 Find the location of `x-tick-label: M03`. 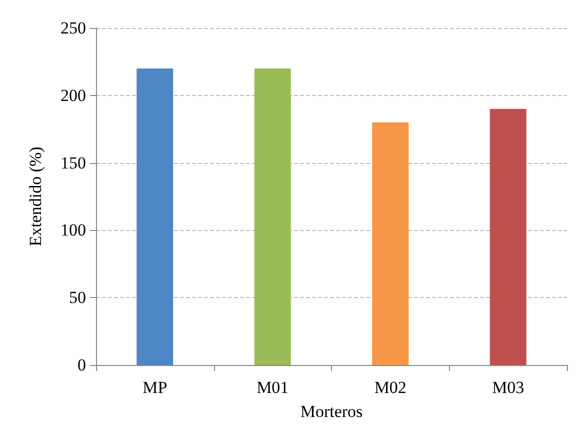

x-tick-label: M03 is located at coordinates (508, 387).